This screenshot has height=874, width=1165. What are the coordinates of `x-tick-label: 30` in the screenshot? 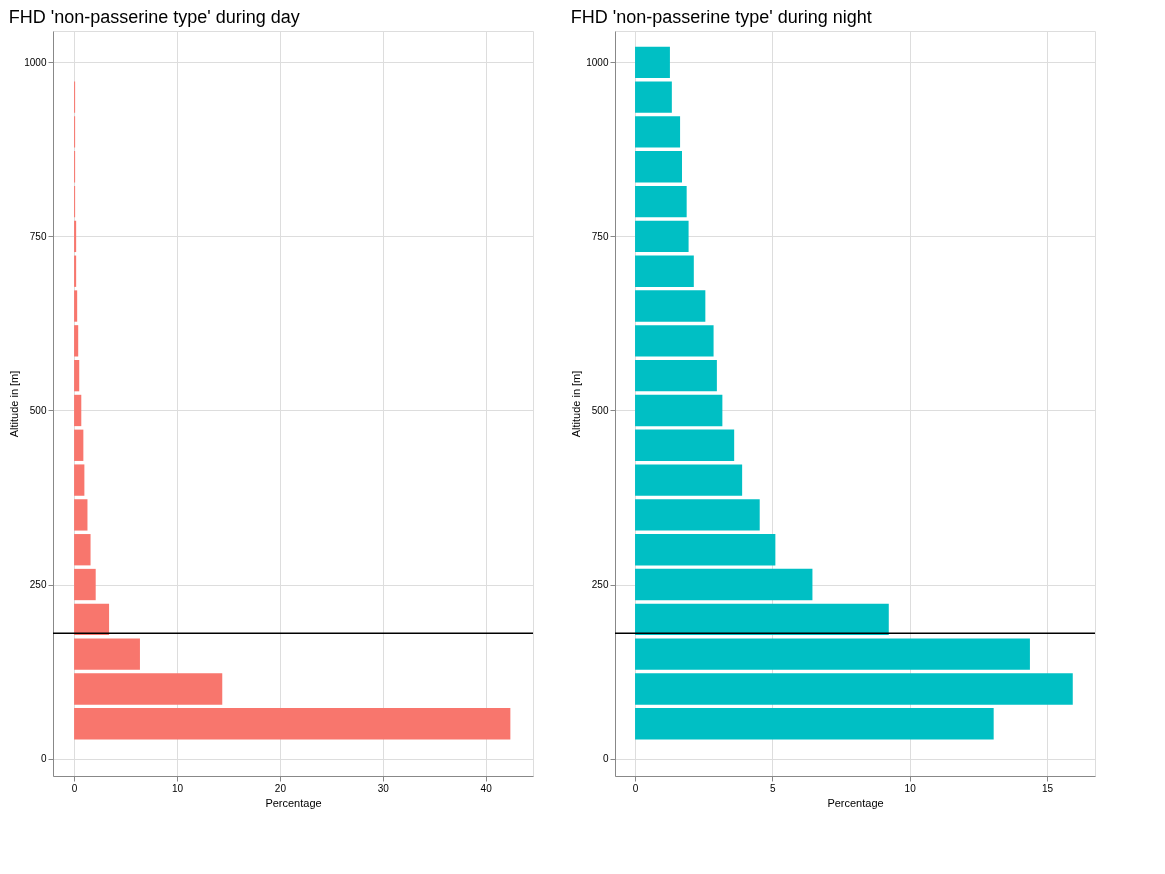 It's located at (383, 788).